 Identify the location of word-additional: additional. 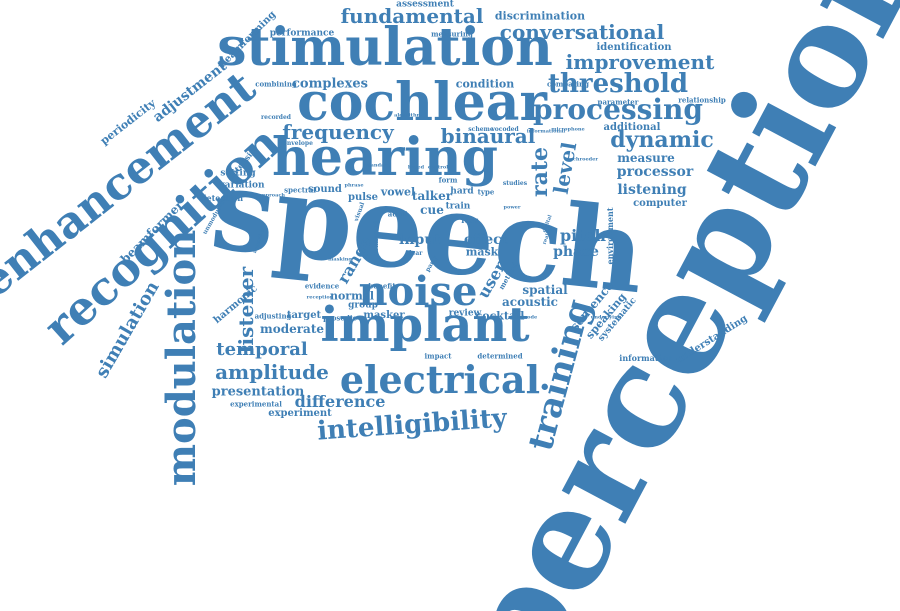
(632, 127).